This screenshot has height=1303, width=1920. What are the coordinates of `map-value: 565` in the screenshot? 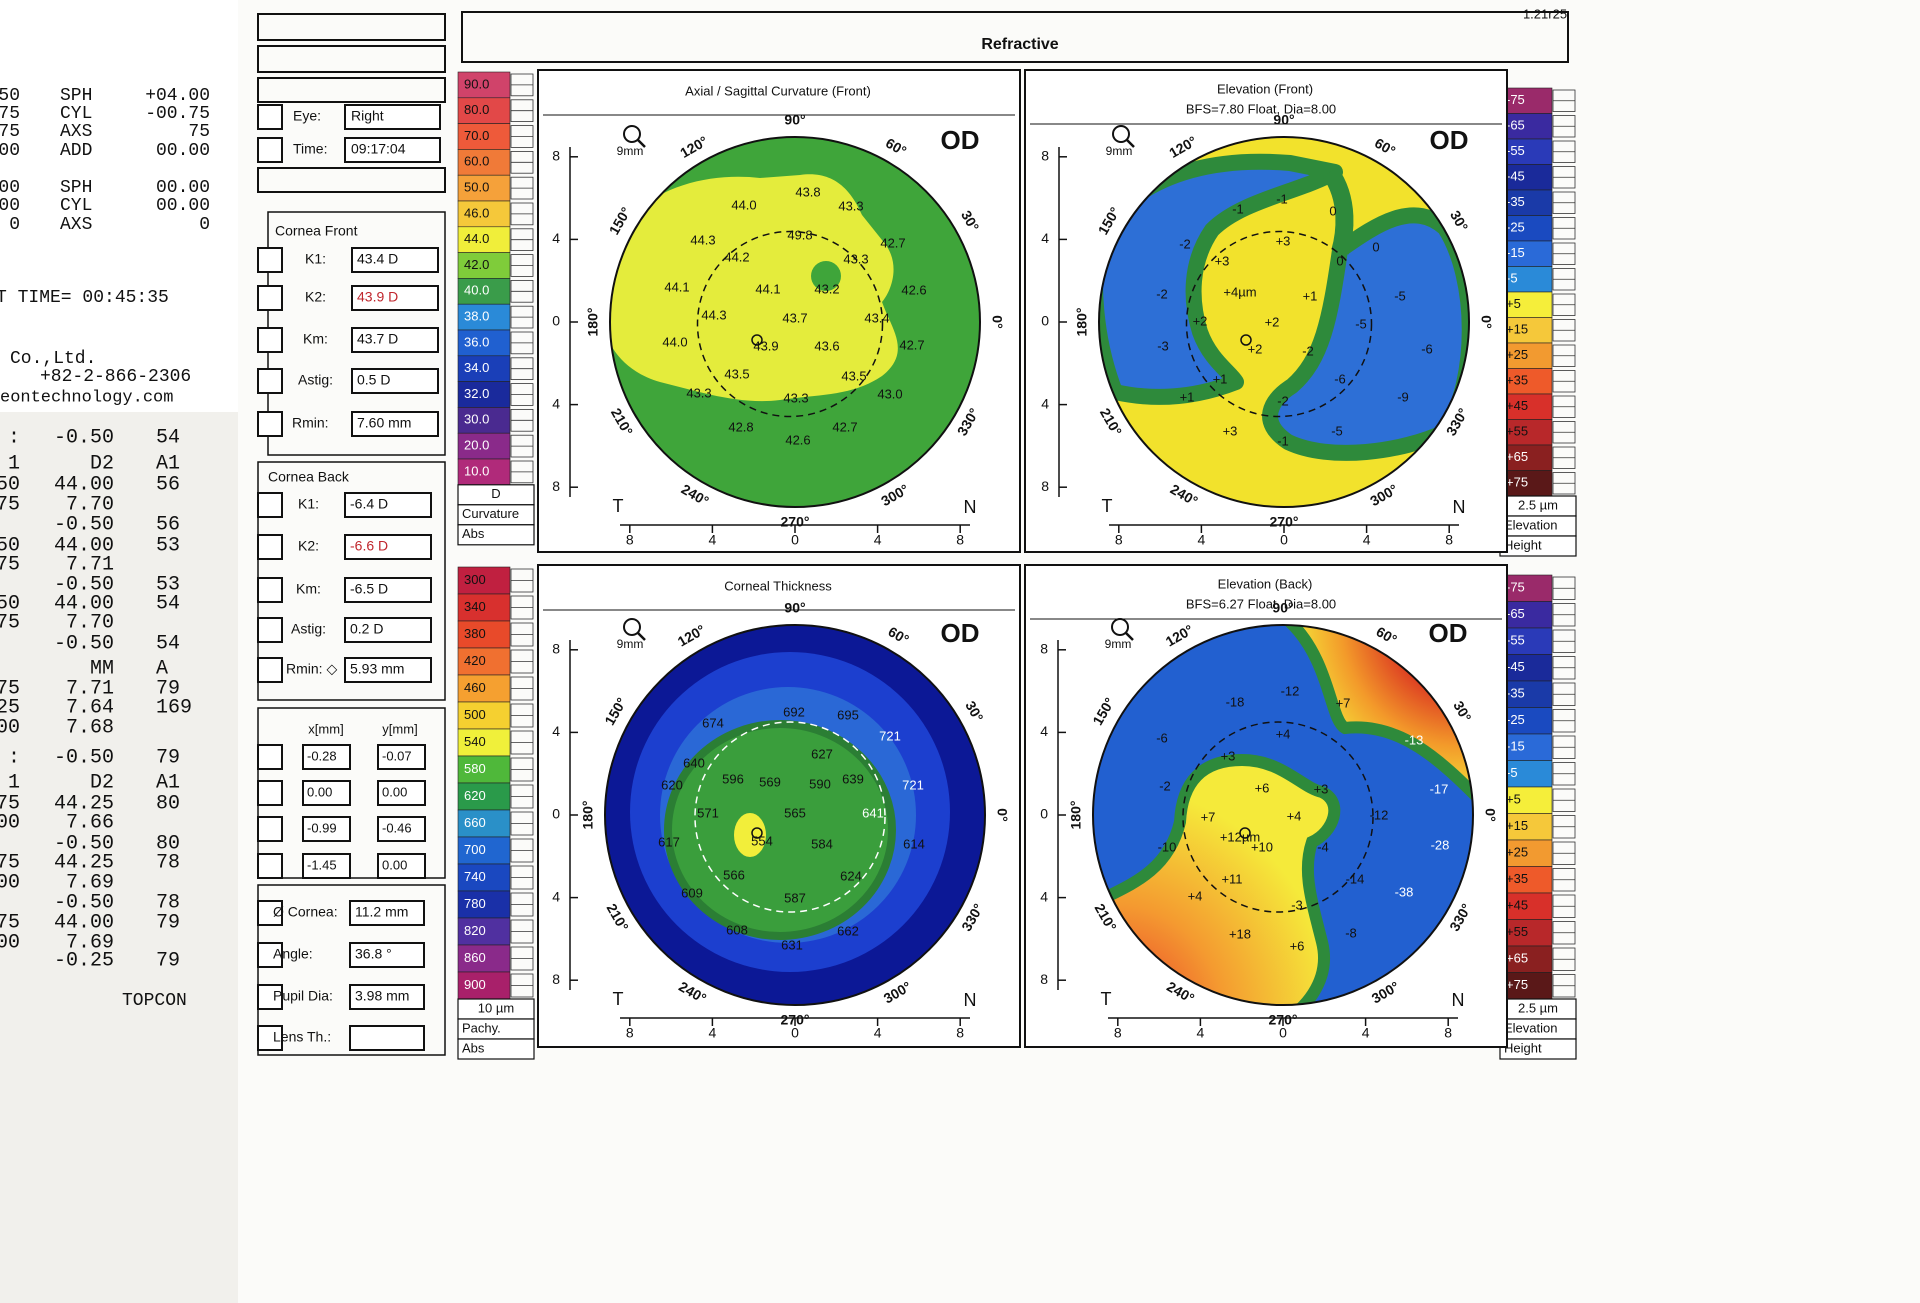 It's located at (795, 812).